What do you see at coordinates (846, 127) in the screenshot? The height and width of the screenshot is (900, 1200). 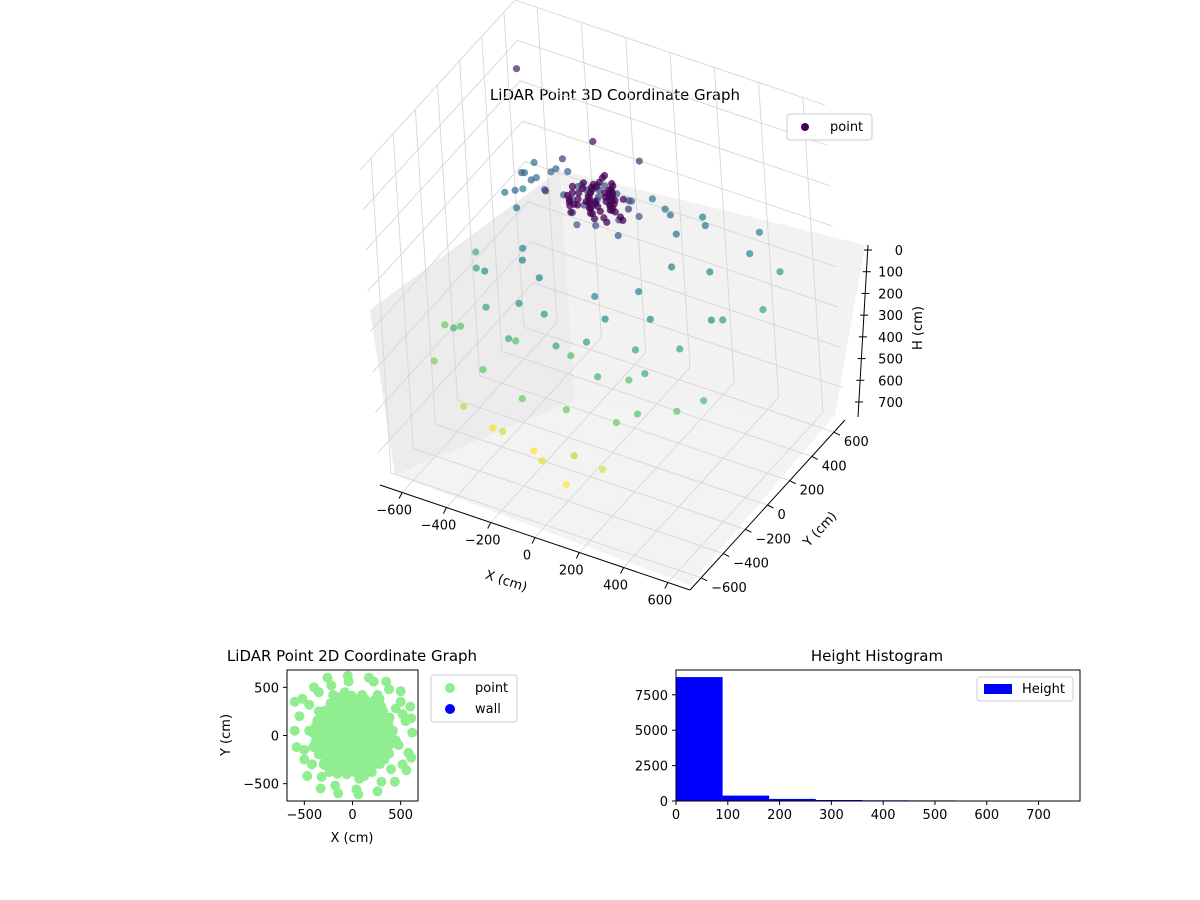 I see `legend-3d-label: point` at bounding box center [846, 127].